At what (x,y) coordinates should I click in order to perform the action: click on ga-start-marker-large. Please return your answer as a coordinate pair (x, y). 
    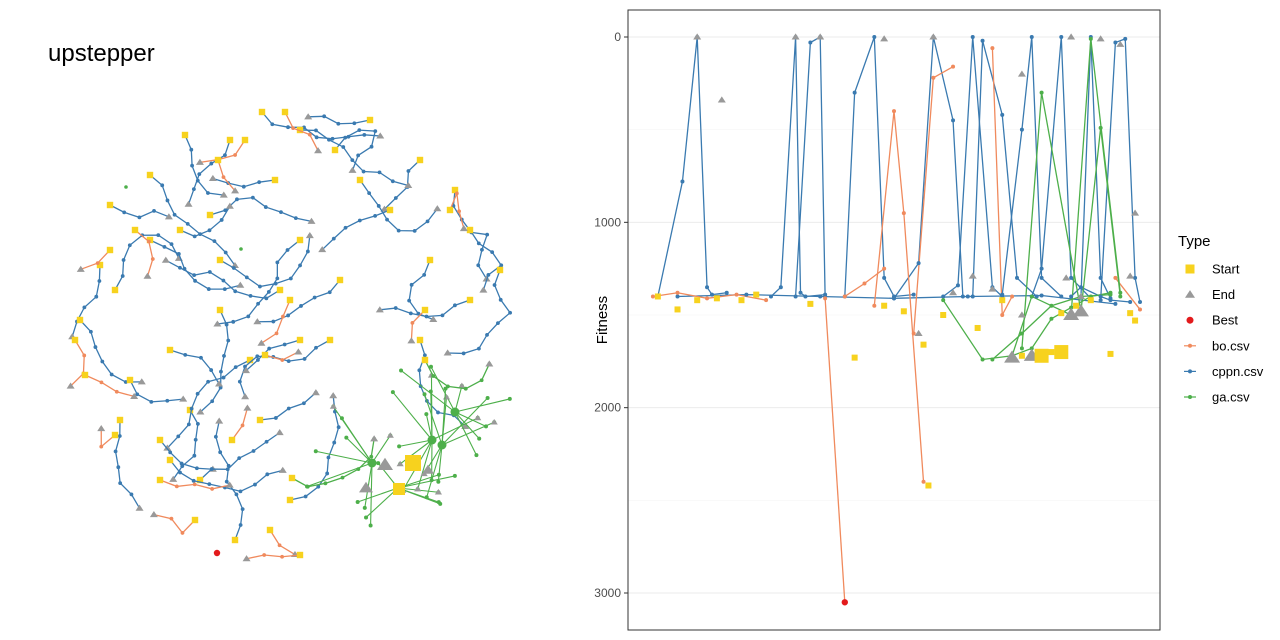
    Looking at the image, I should click on (399, 489).